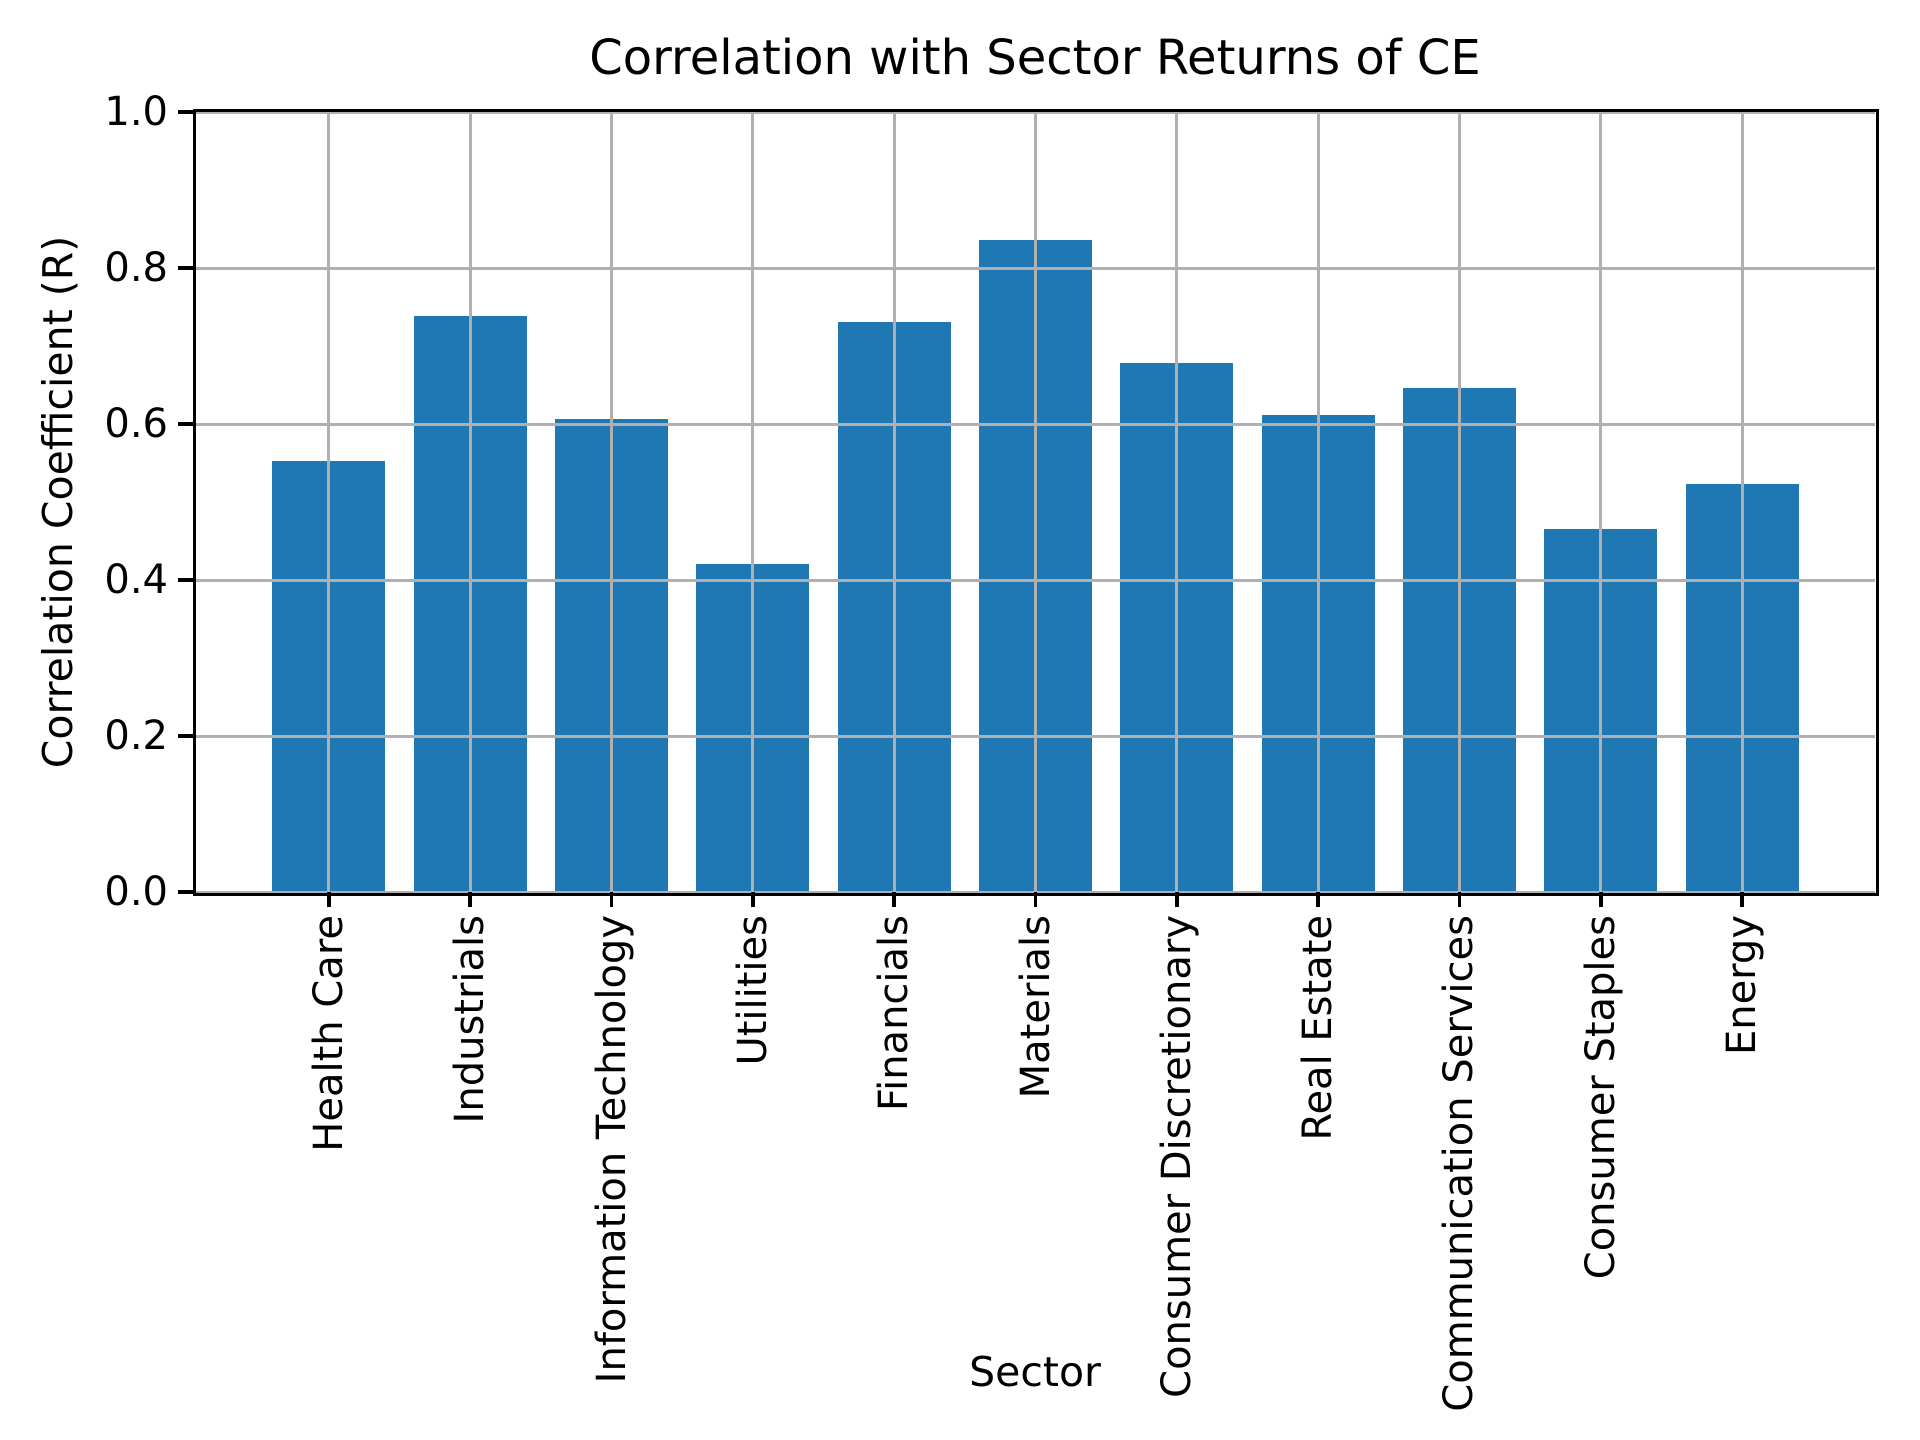  I want to click on x-tick-label: Energy, so click(1742, 985).